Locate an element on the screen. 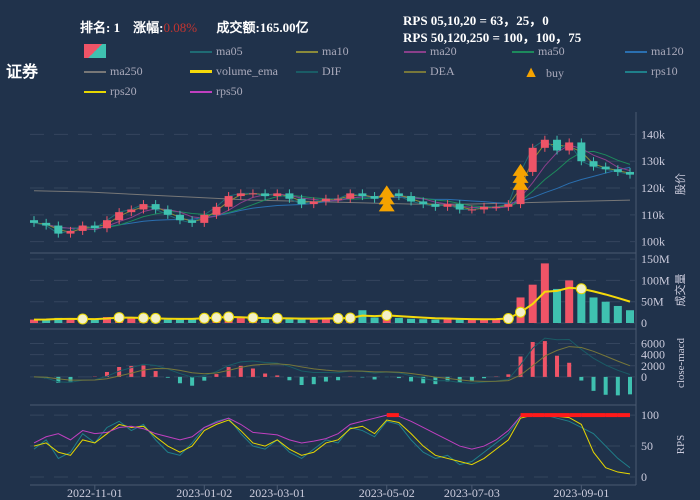 This screenshot has height=500, width=700. rps-tick-label: 0 is located at coordinates (644, 477).